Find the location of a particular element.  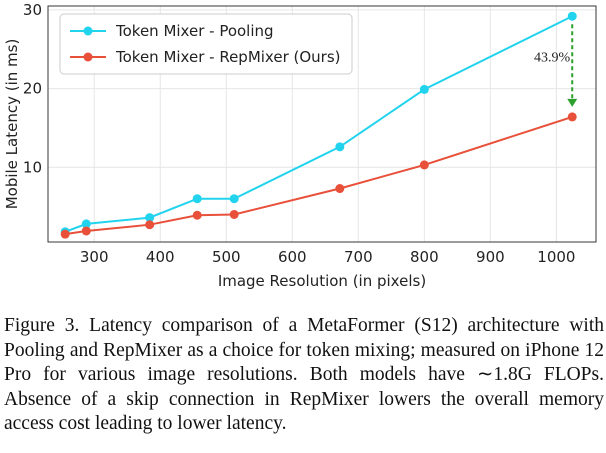

annotation-layer: 43.9% is located at coordinates (556, 65).